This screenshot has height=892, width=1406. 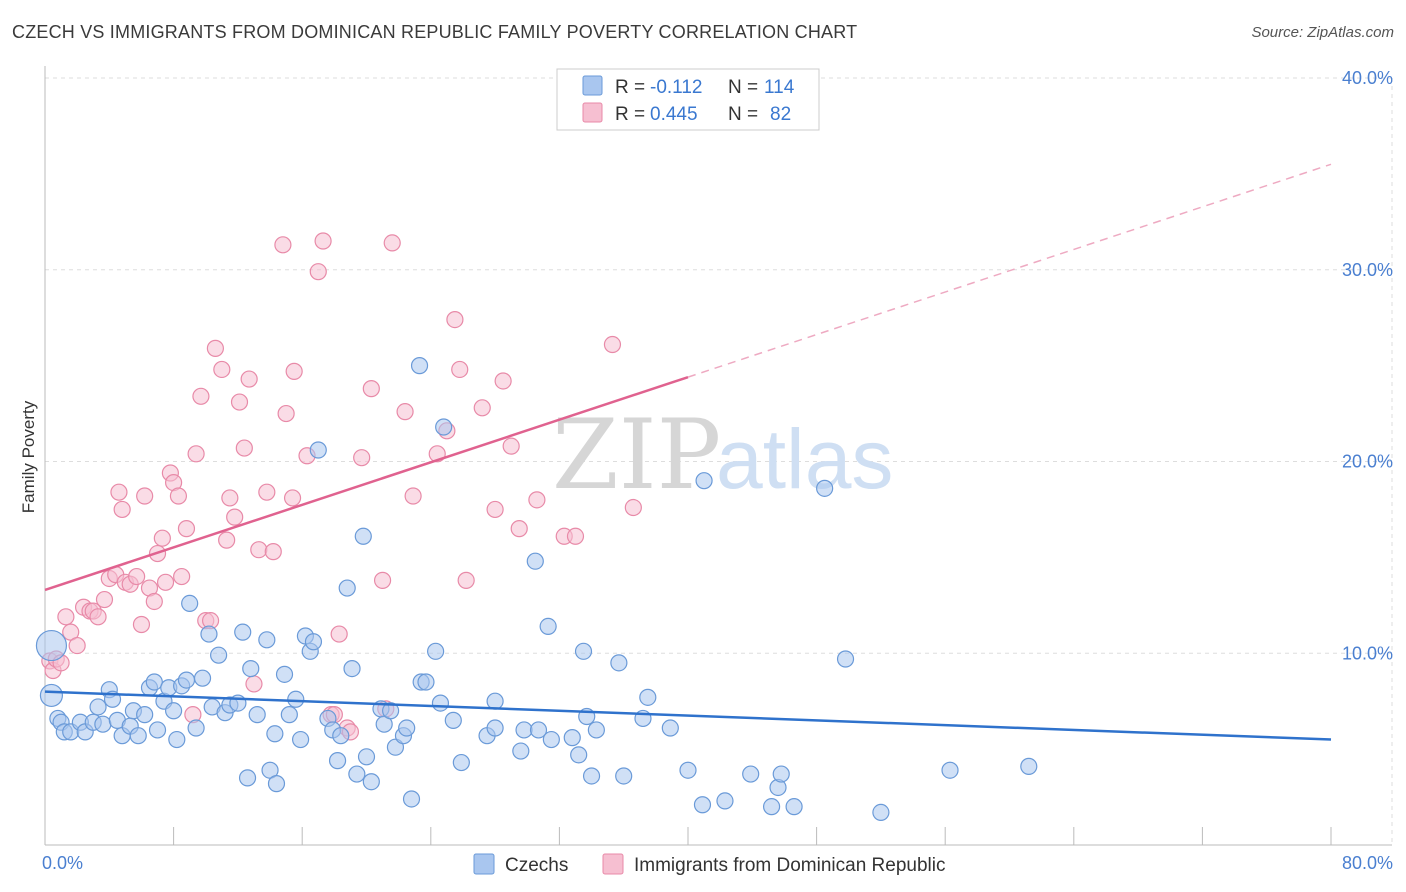 I want to click on y-tick-label-30: 30.0%, so click(x=1367, y=270).